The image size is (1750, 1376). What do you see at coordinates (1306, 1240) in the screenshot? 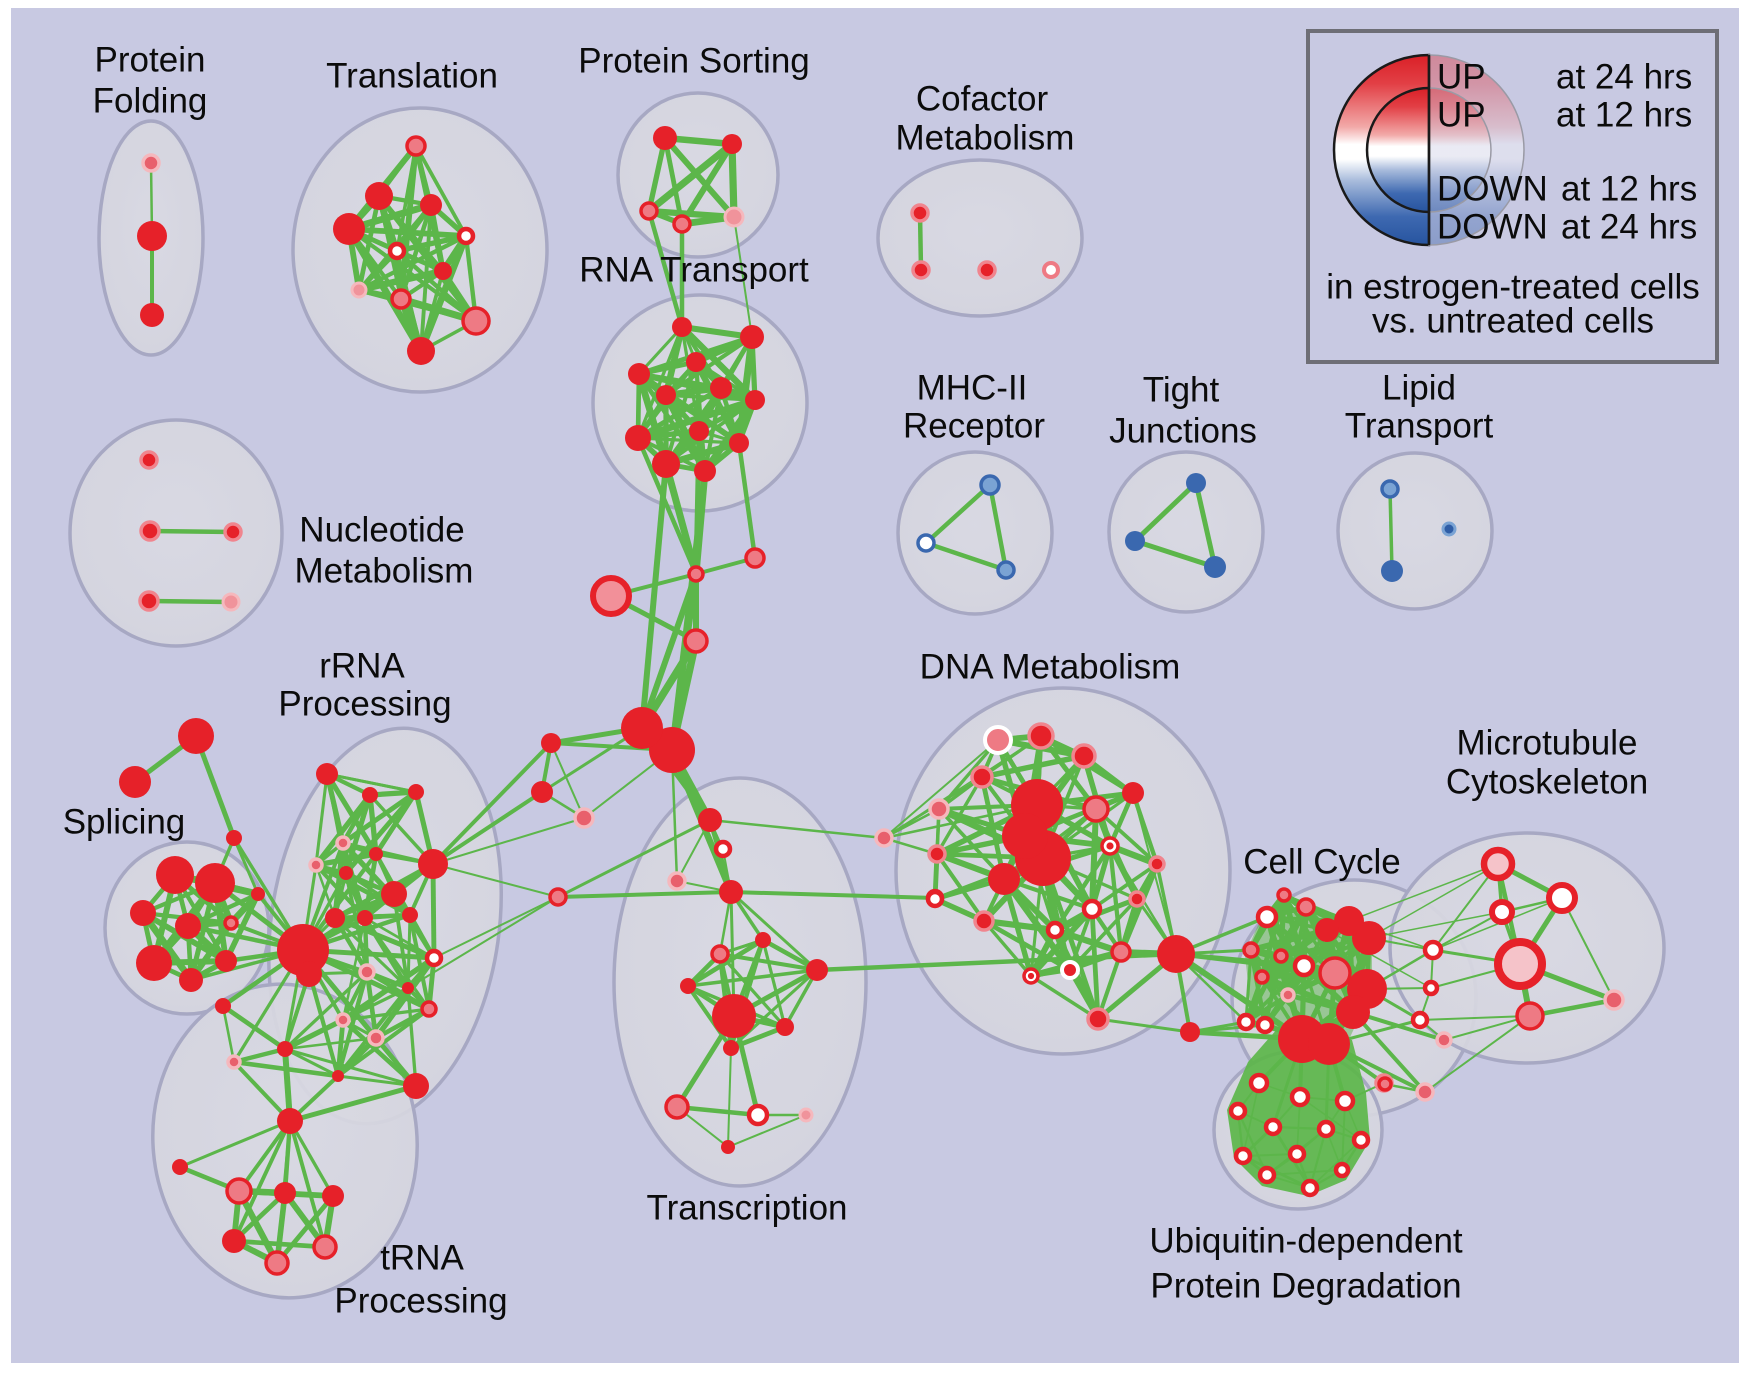
I see `svg-text: Ubiquitin-dependent` at bounding box center [1306, 1240].